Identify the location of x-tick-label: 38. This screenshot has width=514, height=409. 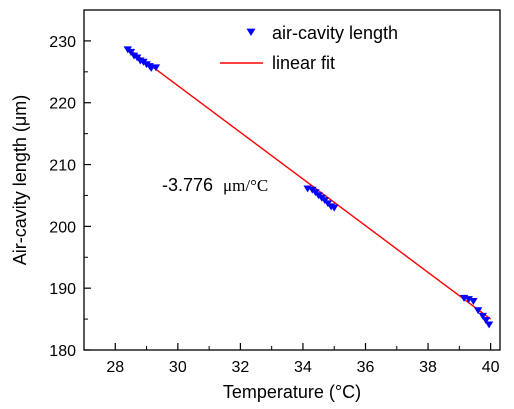
(428, 367).